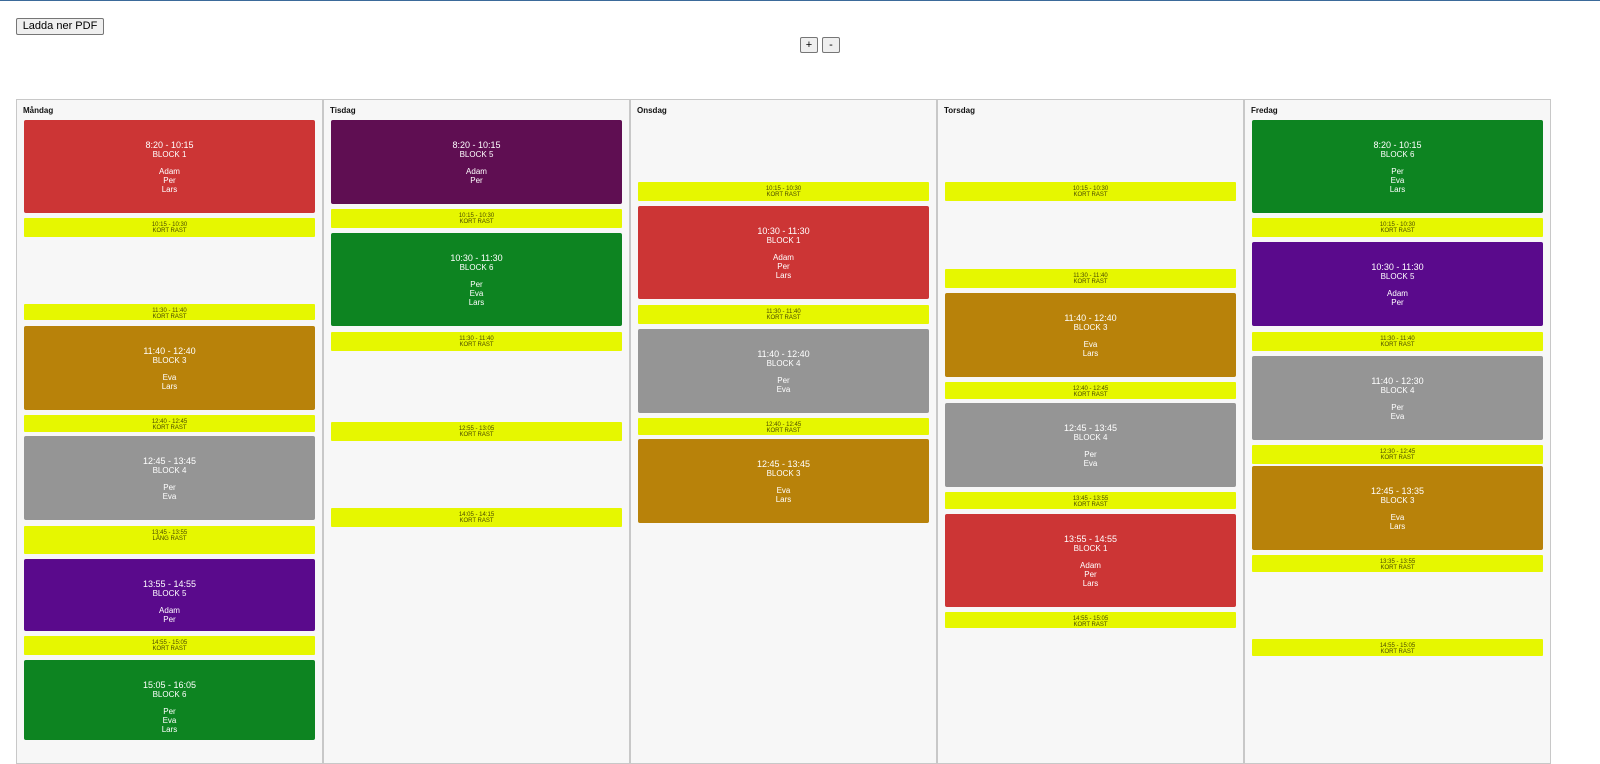 The width and height of the screenshot is (1600, 764). I want to click on top-border-line, so click(800, 0).